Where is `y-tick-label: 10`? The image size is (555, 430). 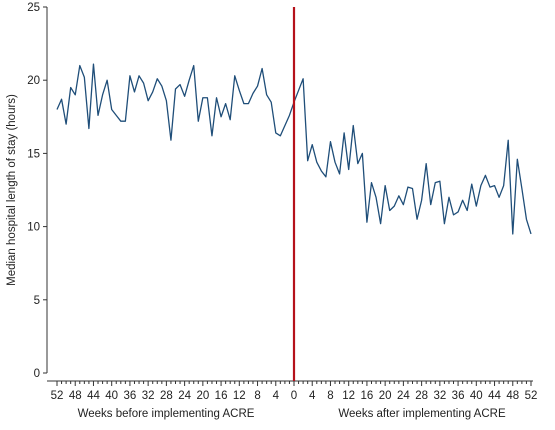 y-tick-label: 10 is located at coordinates (33, 228).